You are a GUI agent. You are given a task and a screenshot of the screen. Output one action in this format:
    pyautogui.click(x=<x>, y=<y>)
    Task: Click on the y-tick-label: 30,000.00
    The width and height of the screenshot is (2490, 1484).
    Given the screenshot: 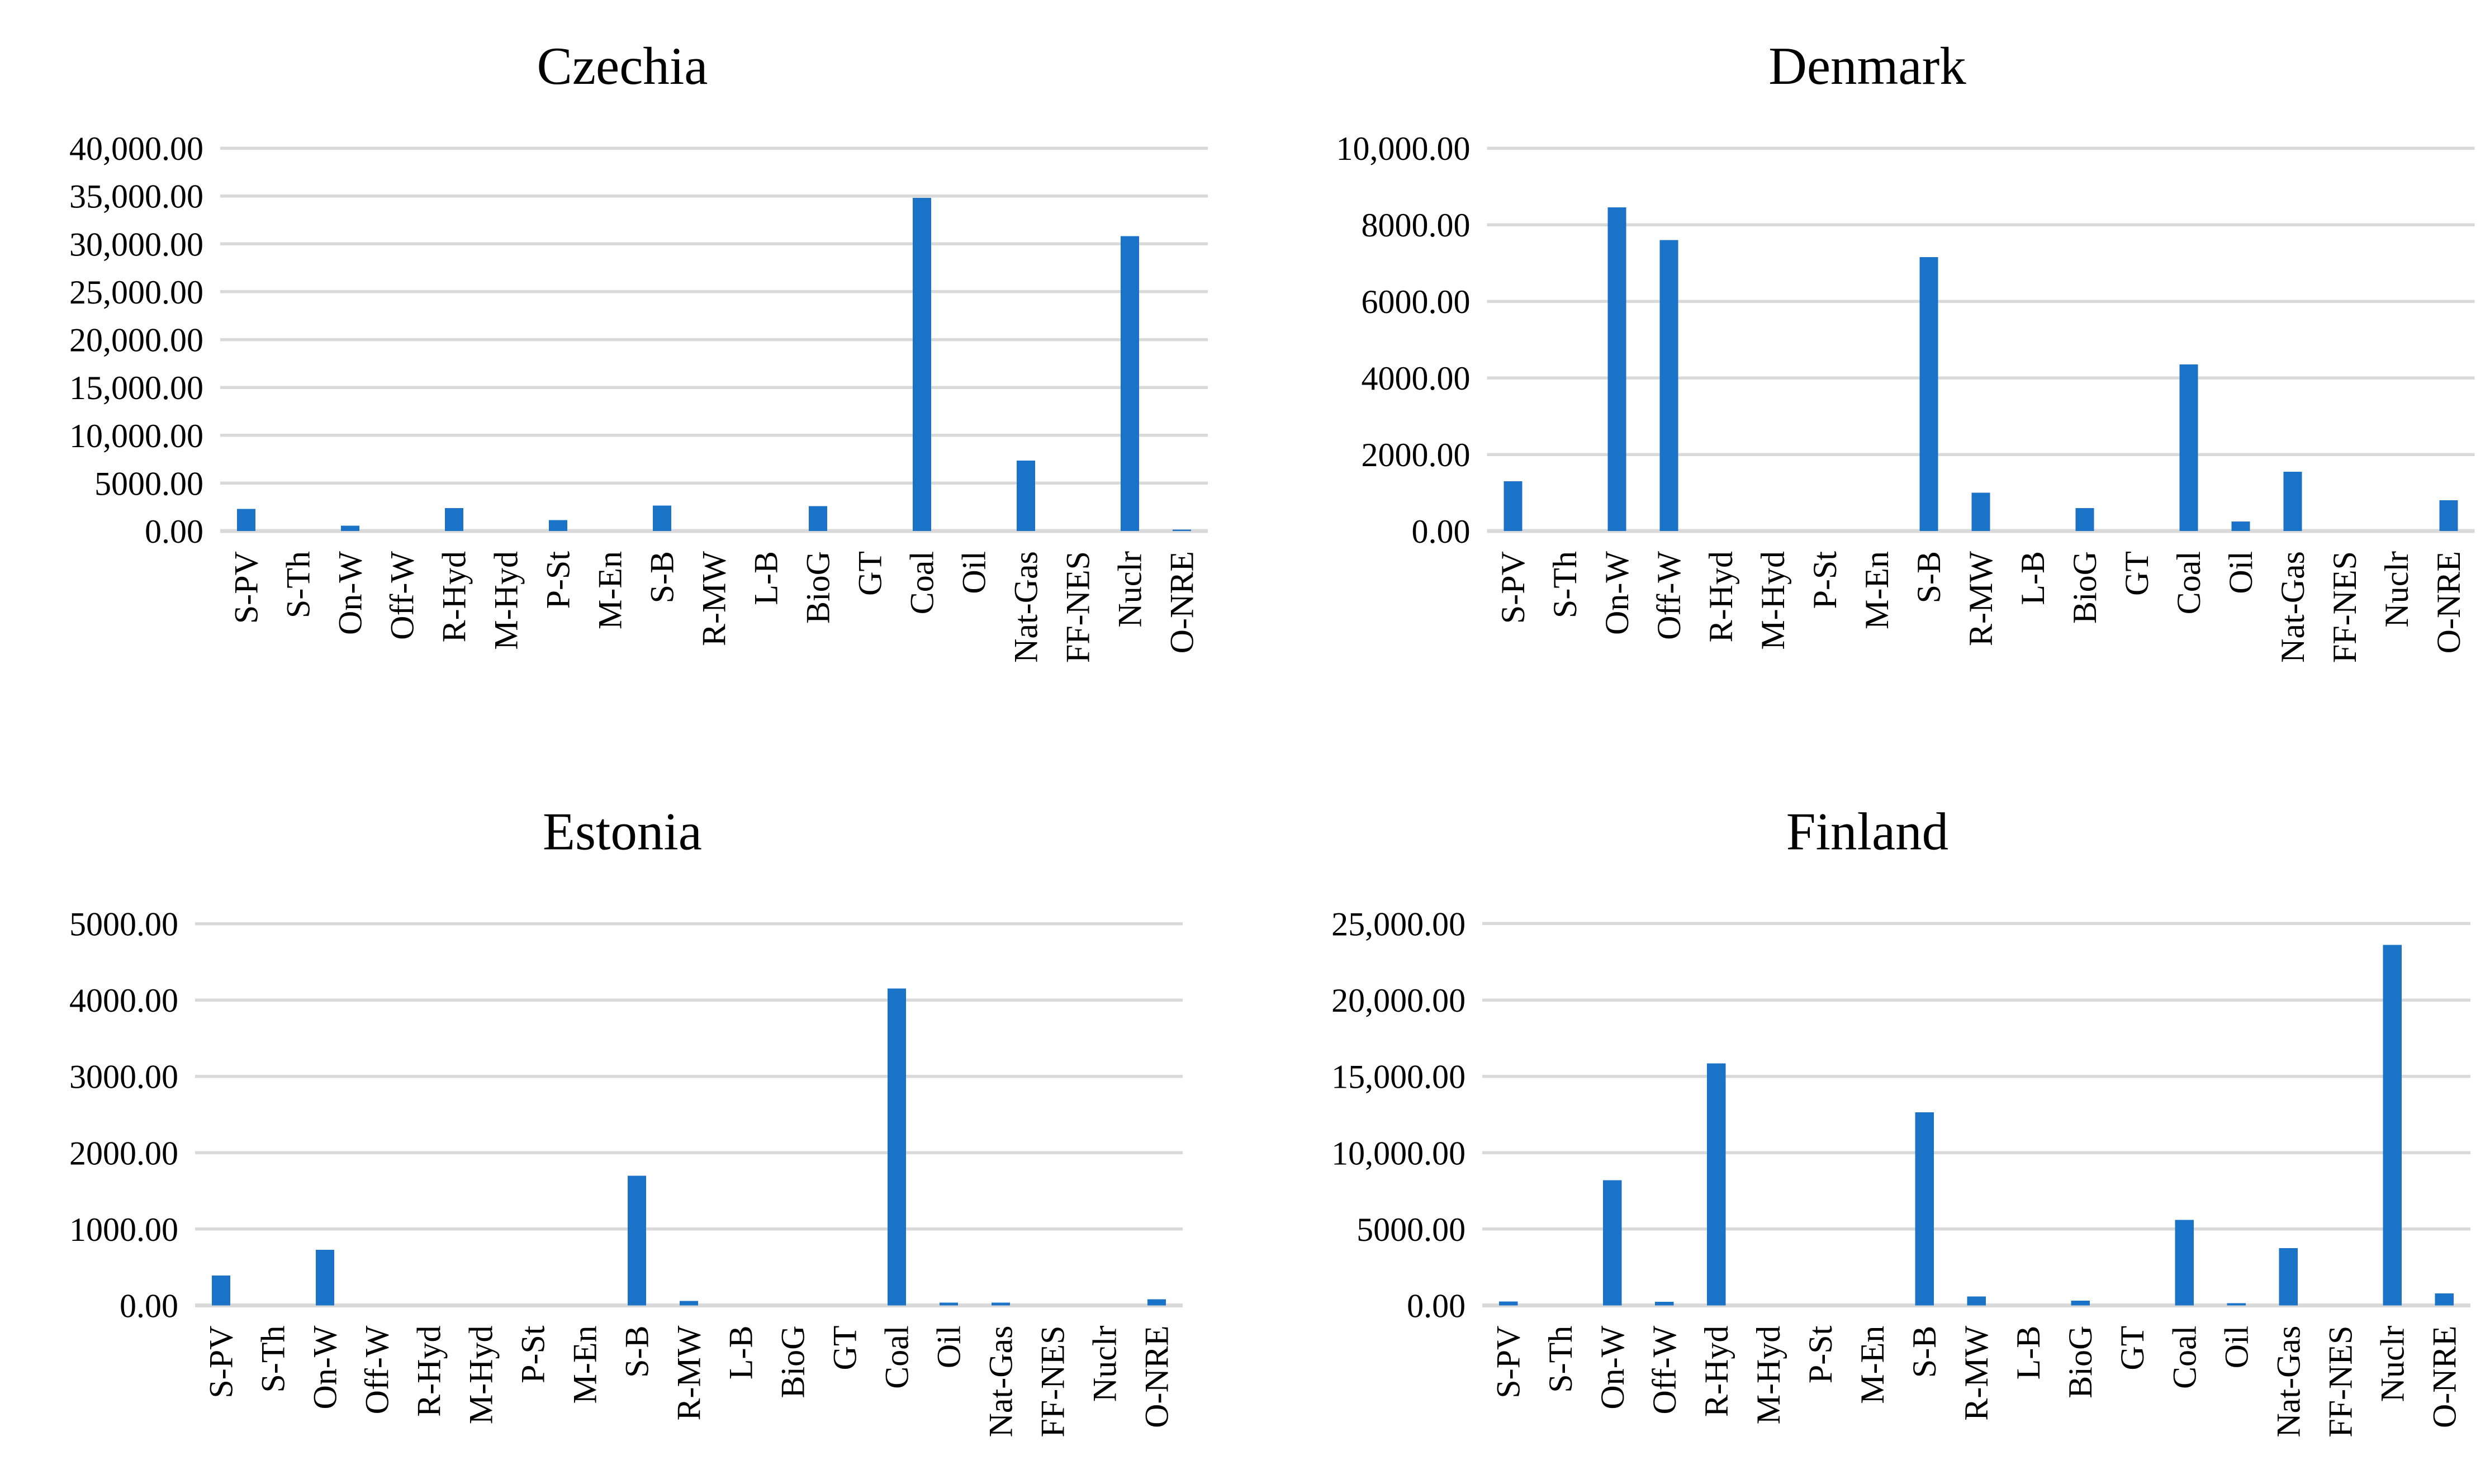 What is the action you would take?
    pyautogui.click(x=136, y=244)
    